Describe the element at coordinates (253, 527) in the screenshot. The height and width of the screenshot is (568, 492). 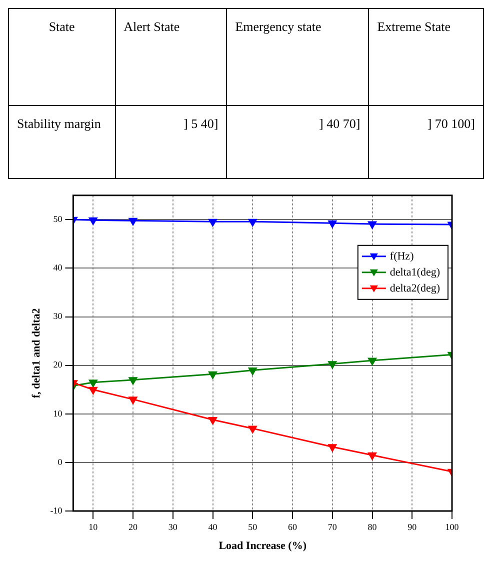
I see `x-tick-label: 50` at that location.